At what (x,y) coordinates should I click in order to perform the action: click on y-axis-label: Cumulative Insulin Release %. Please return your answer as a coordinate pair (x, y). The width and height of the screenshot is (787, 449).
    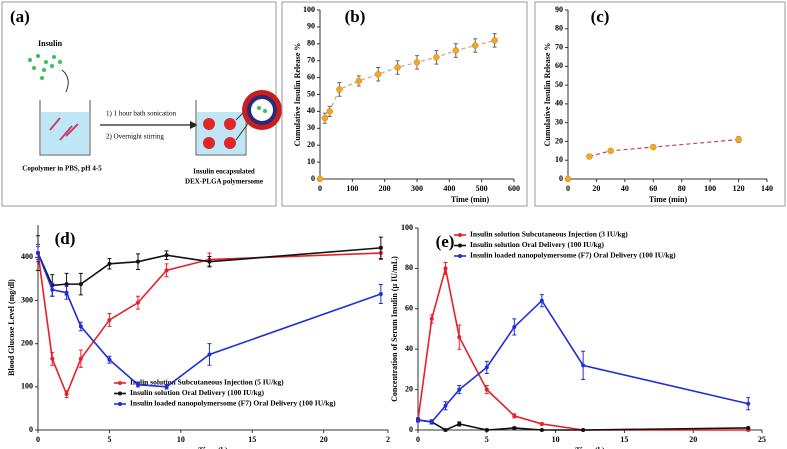
    Looking at the image, I should click on (297, 95).